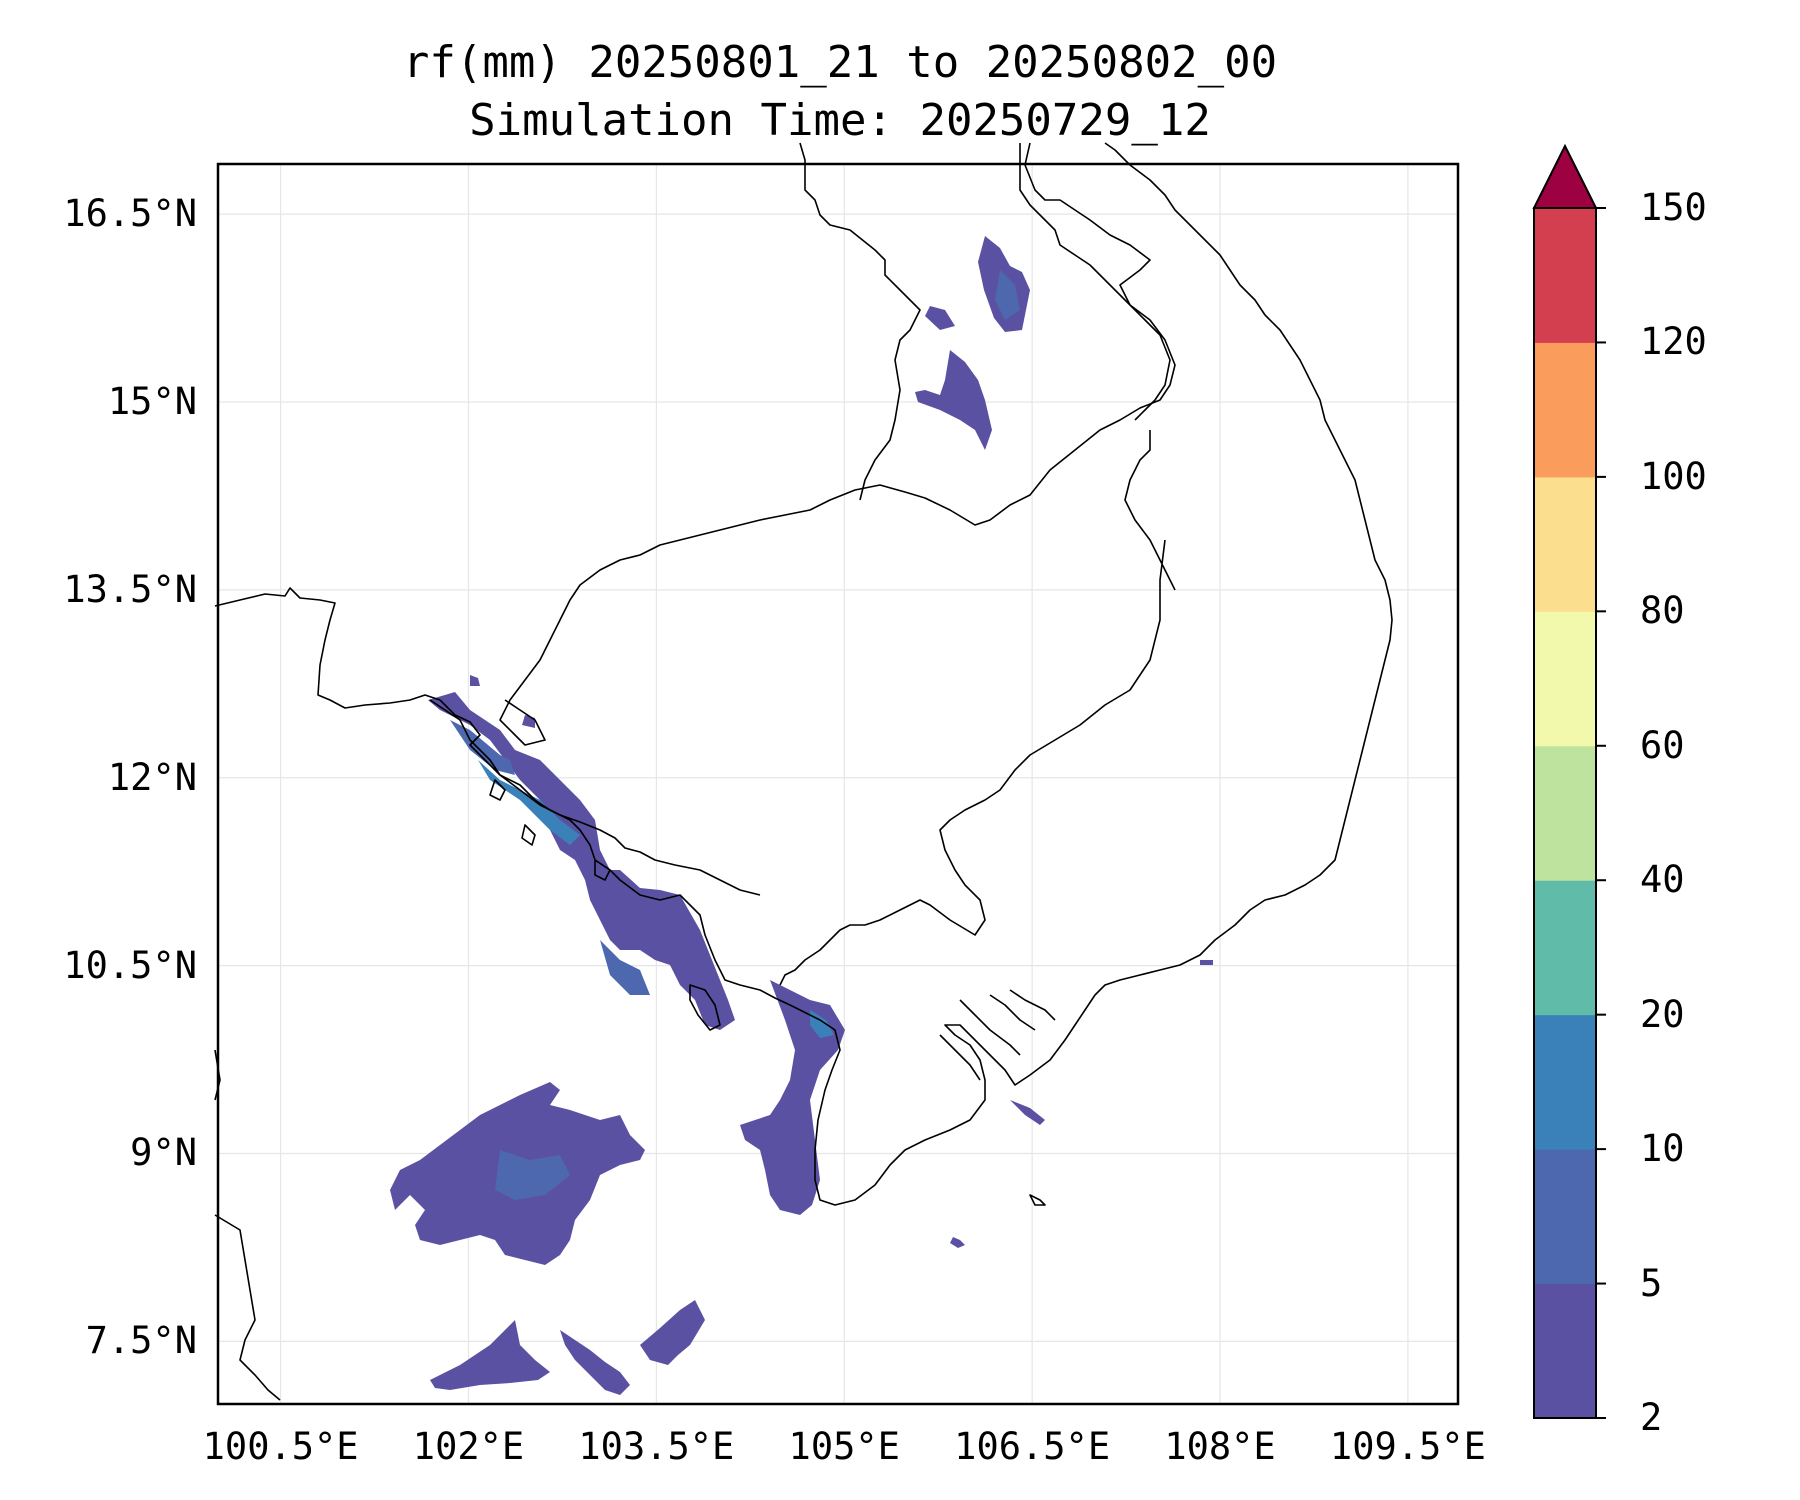  Describe the element at coordinates (1032, 1446) in the screenshot. I see `lon-tick-label: 106.5°E` at that location.